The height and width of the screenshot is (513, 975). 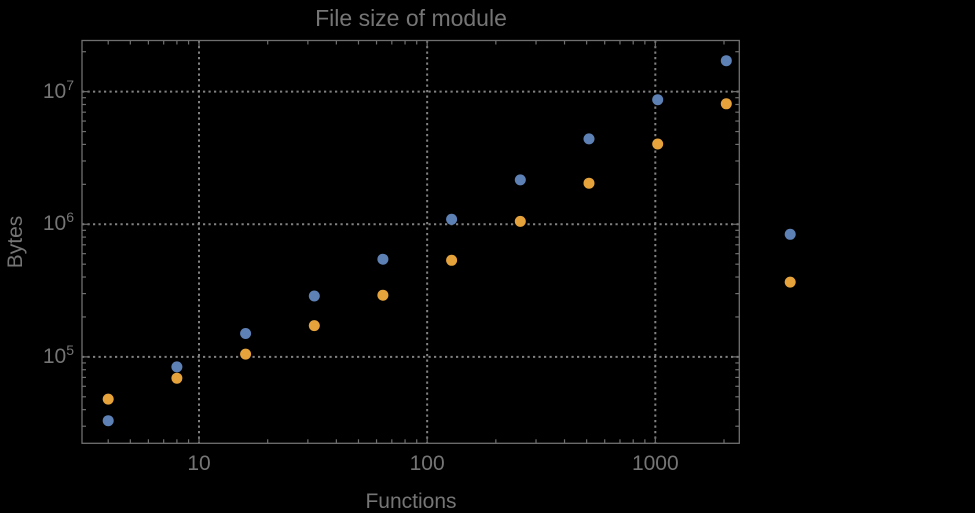 What do you see at coordinates (37, 222) in the screenshot?
I see `y-tick-label-1e6: 106` at bounding box center [37, 222].